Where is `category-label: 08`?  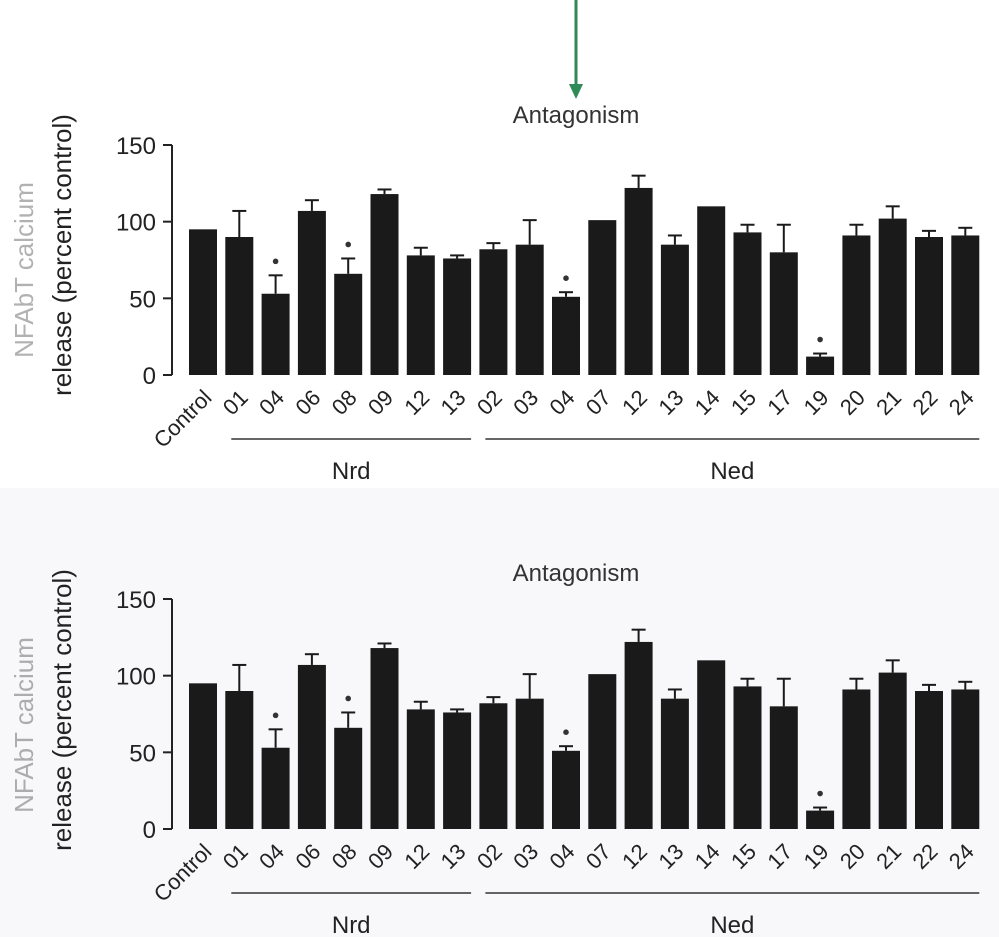 category-label: 08 is located at coordinates (344, 402).